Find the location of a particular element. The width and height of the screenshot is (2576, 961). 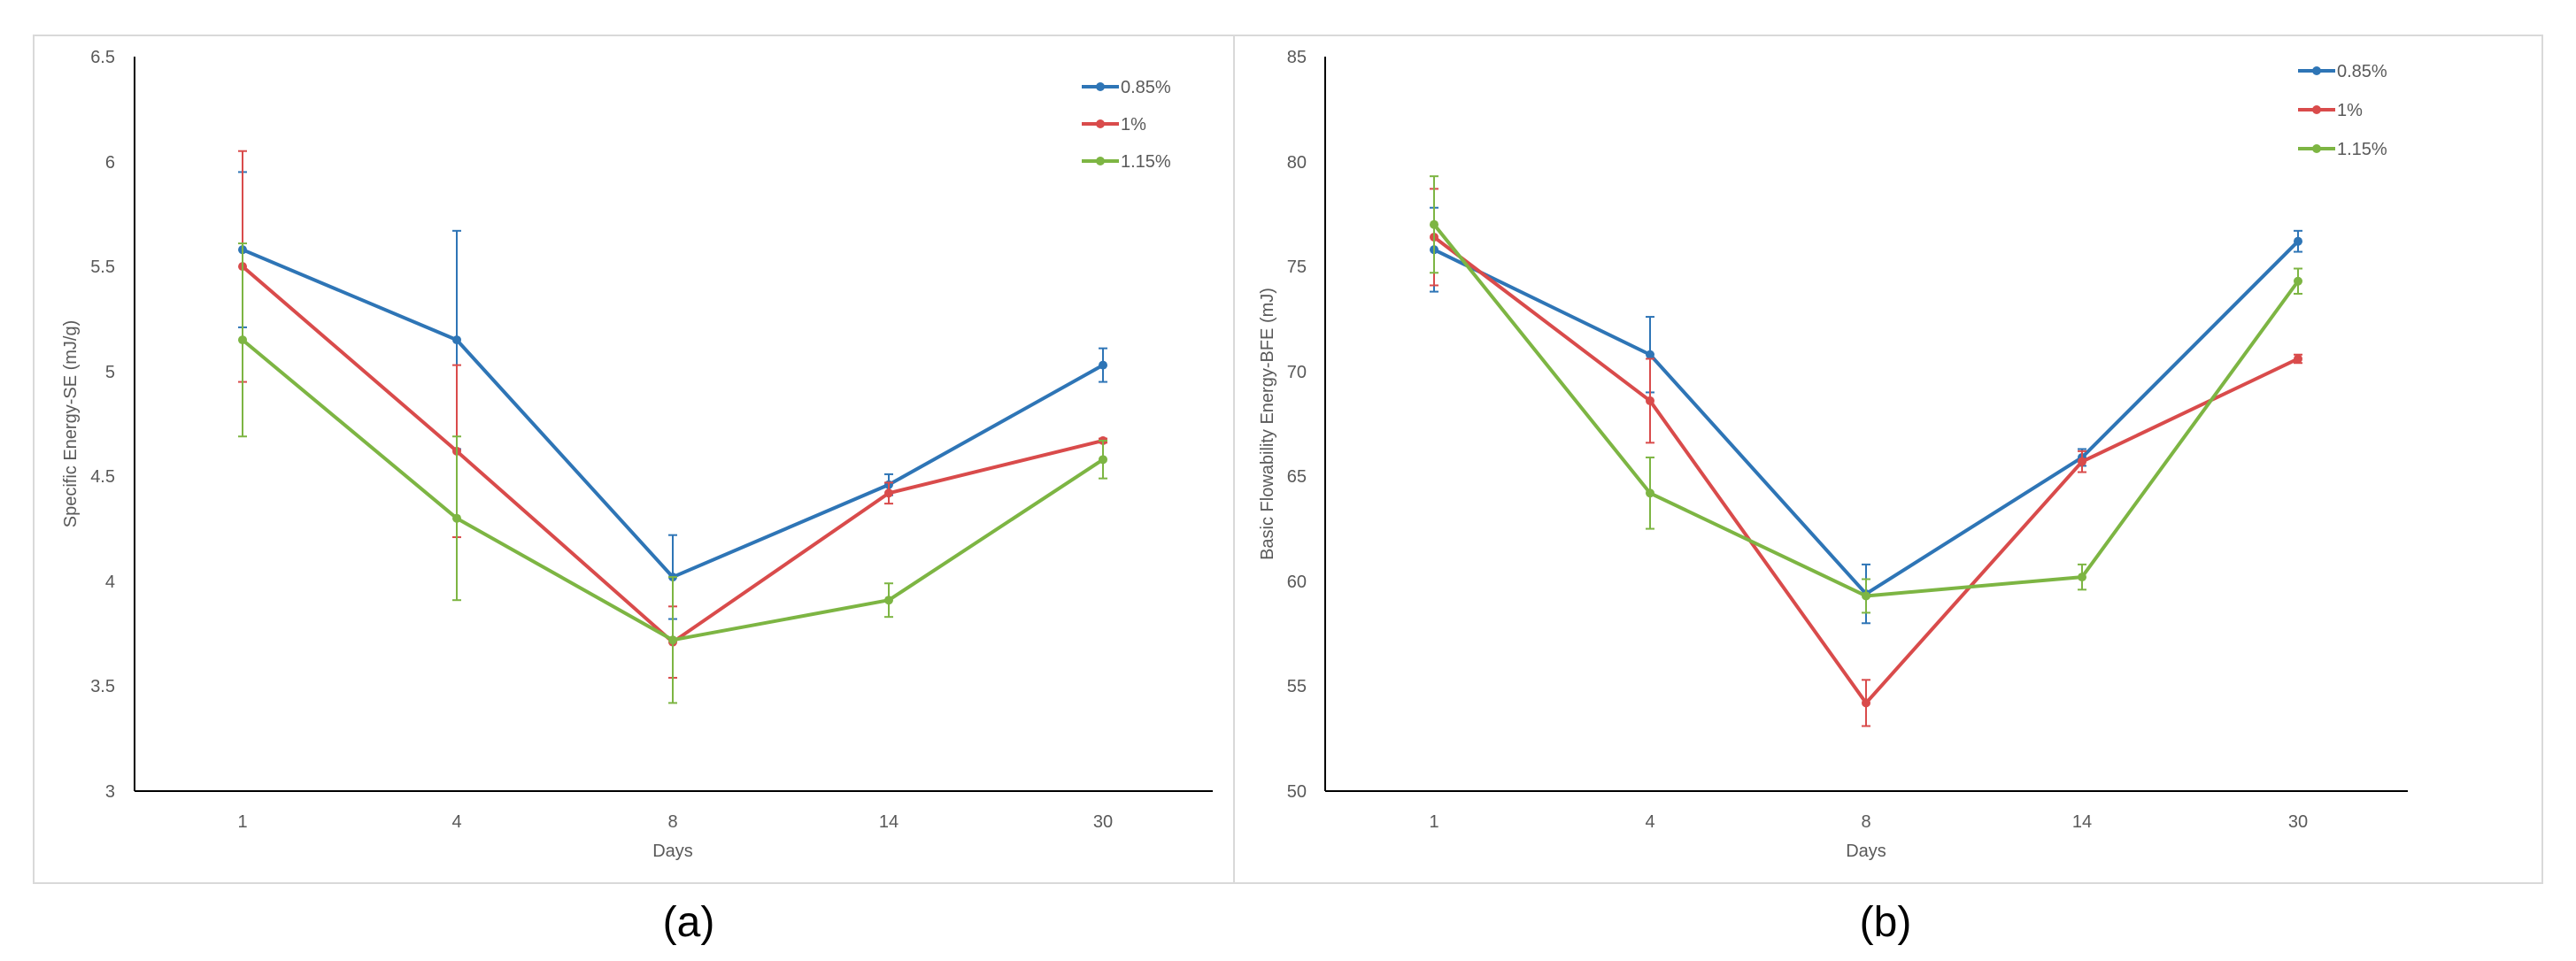

y-tick-label: 3 is located at coordinates (110, 792).